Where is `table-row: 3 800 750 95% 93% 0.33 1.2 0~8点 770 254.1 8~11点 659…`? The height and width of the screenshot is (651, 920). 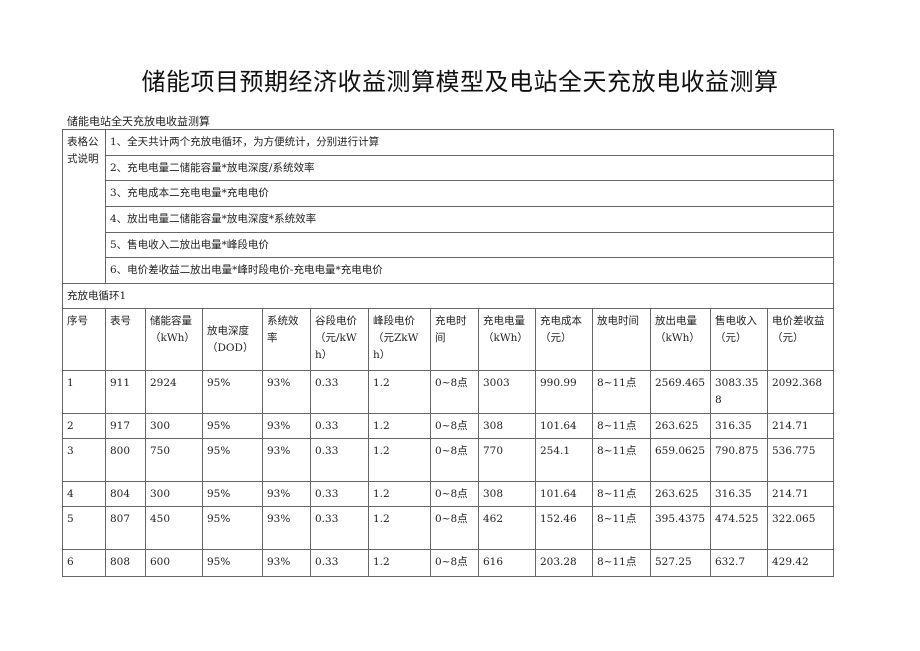
table-row: 3 800 750 95% 93% 0.33 1.2 0~8点 770 254.1 8~11点 659… is located at coordinates (448, 460).